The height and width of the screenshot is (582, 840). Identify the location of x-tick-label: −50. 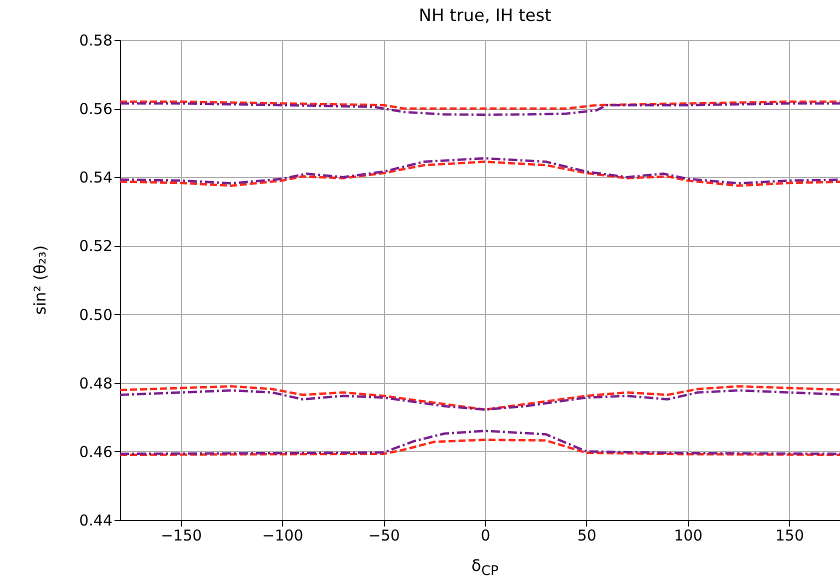
(384, 535).